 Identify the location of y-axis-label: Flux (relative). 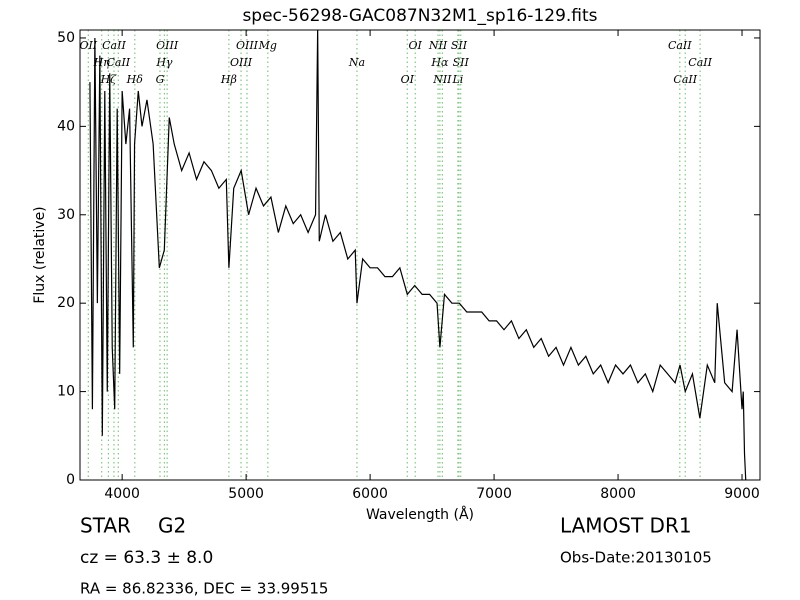
(40, 254).